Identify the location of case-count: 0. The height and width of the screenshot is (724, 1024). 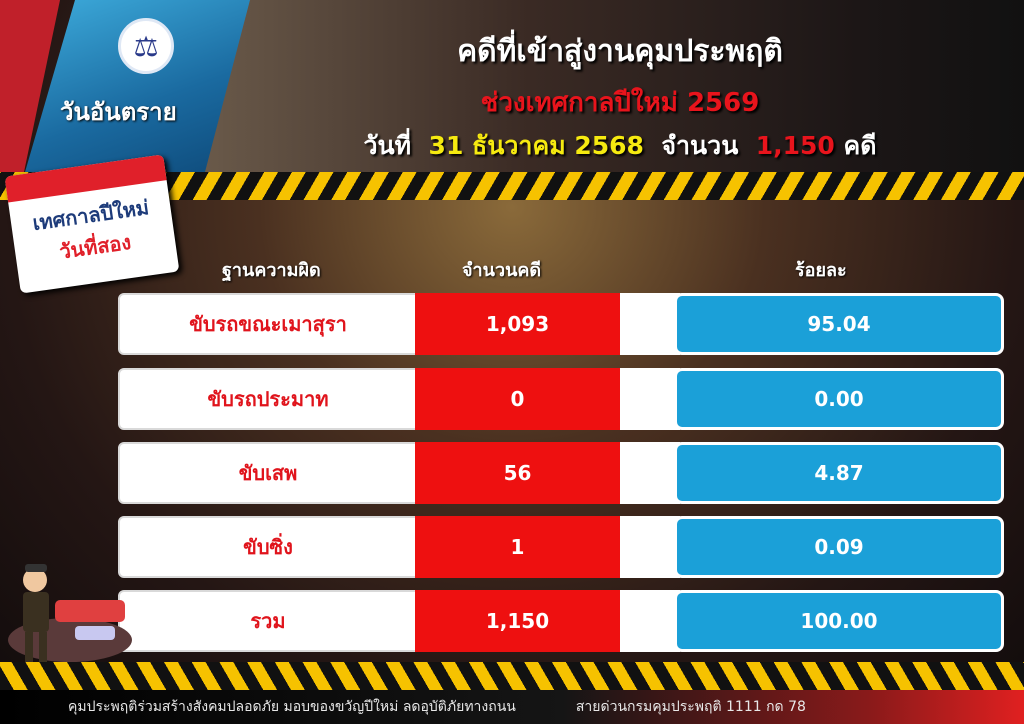
(517, 399).